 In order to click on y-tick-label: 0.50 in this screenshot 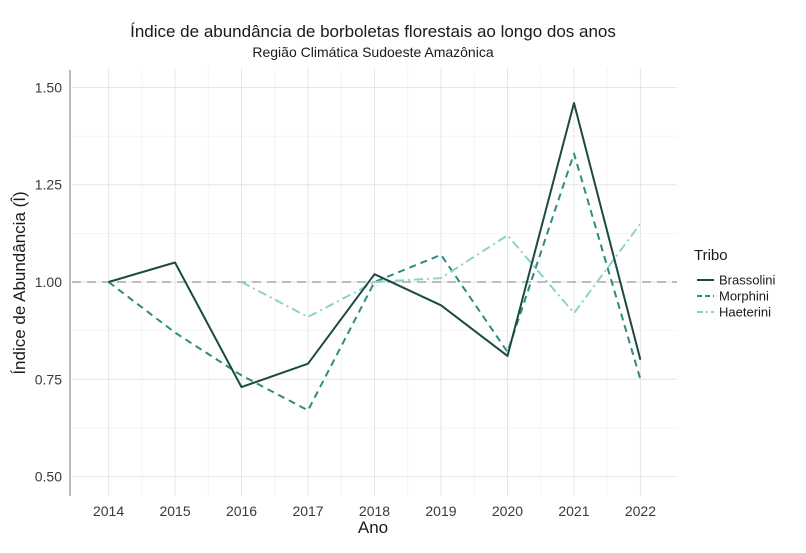, I will do `click(48, 477)`.